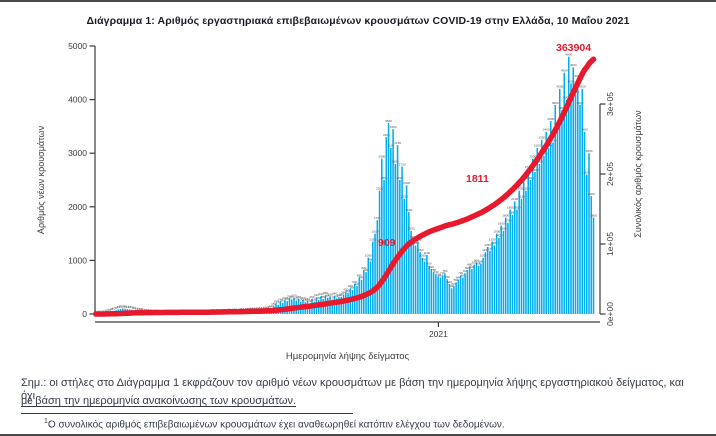 The width and height of the screenshot is (716, 436). I want to click on bar-value-label: 1050, so click(483, 256).